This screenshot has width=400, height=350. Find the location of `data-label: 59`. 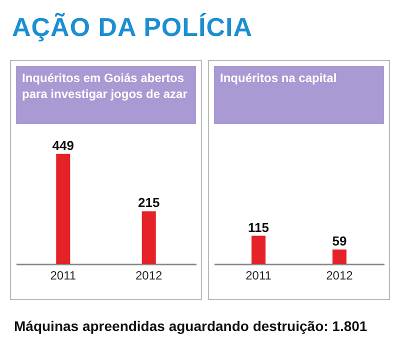

data-label: 59 is located at coordinates (339, 241).